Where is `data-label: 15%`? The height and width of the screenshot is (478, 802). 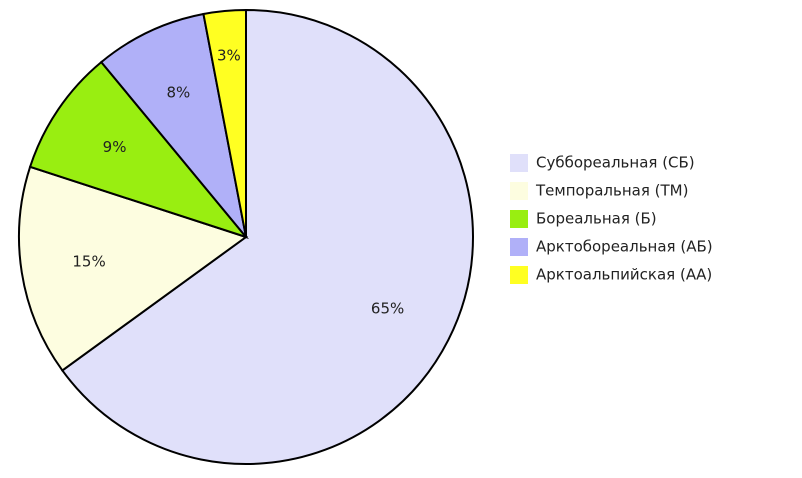
data-label: 15% is located at coordinates (88, 261).